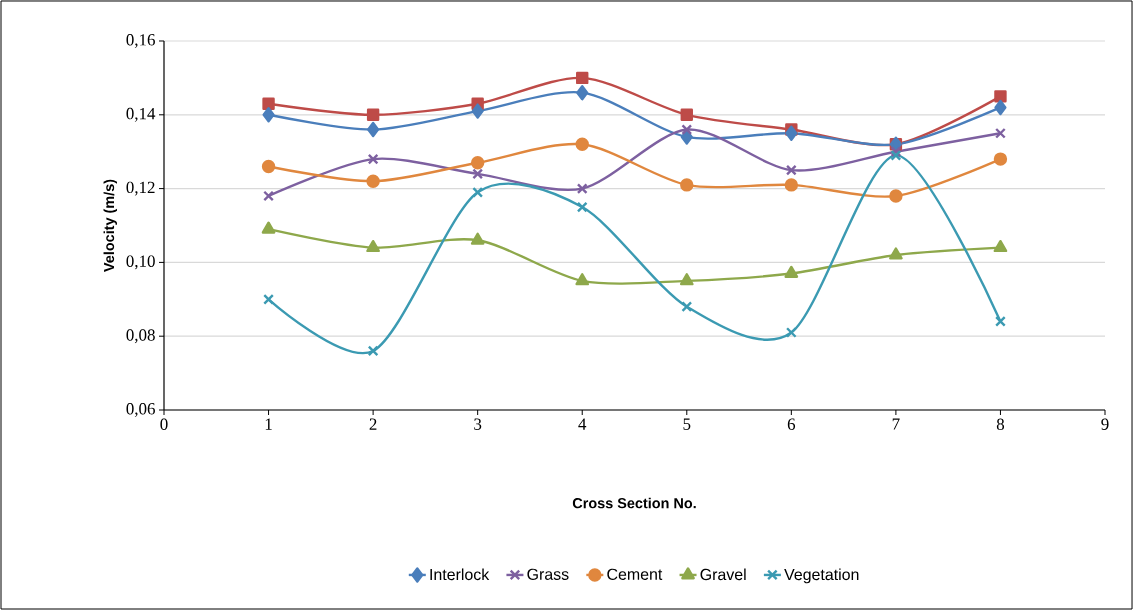  Describe the element at coordinates (478, 424) in the screenshot. I see `x-tick-label: 3` at that location.